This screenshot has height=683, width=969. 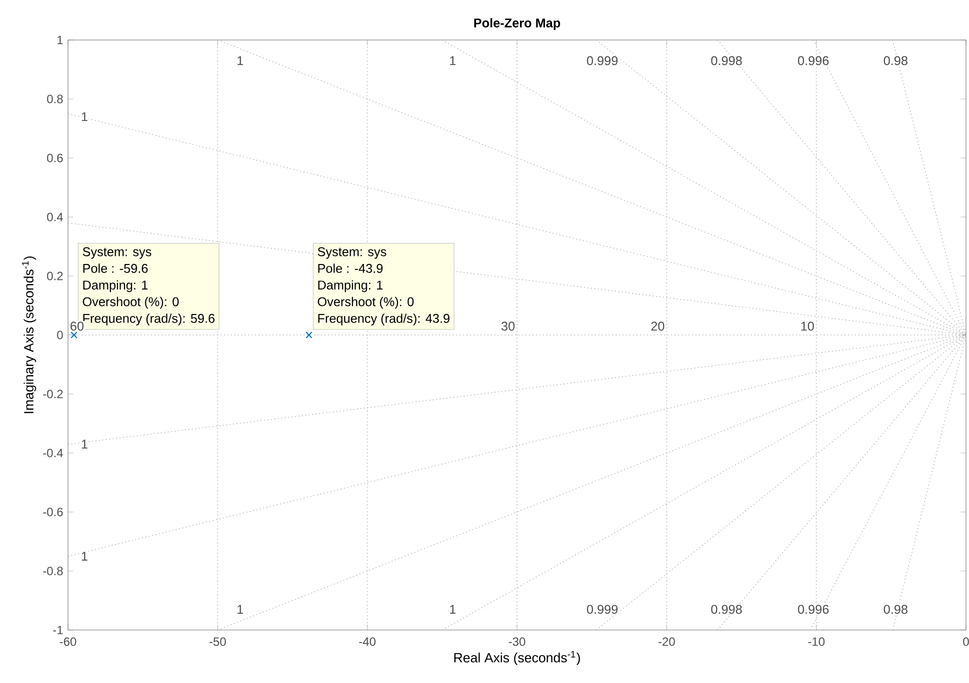 I want to click on x-tick-label: -60, so click(x=68, y=641).